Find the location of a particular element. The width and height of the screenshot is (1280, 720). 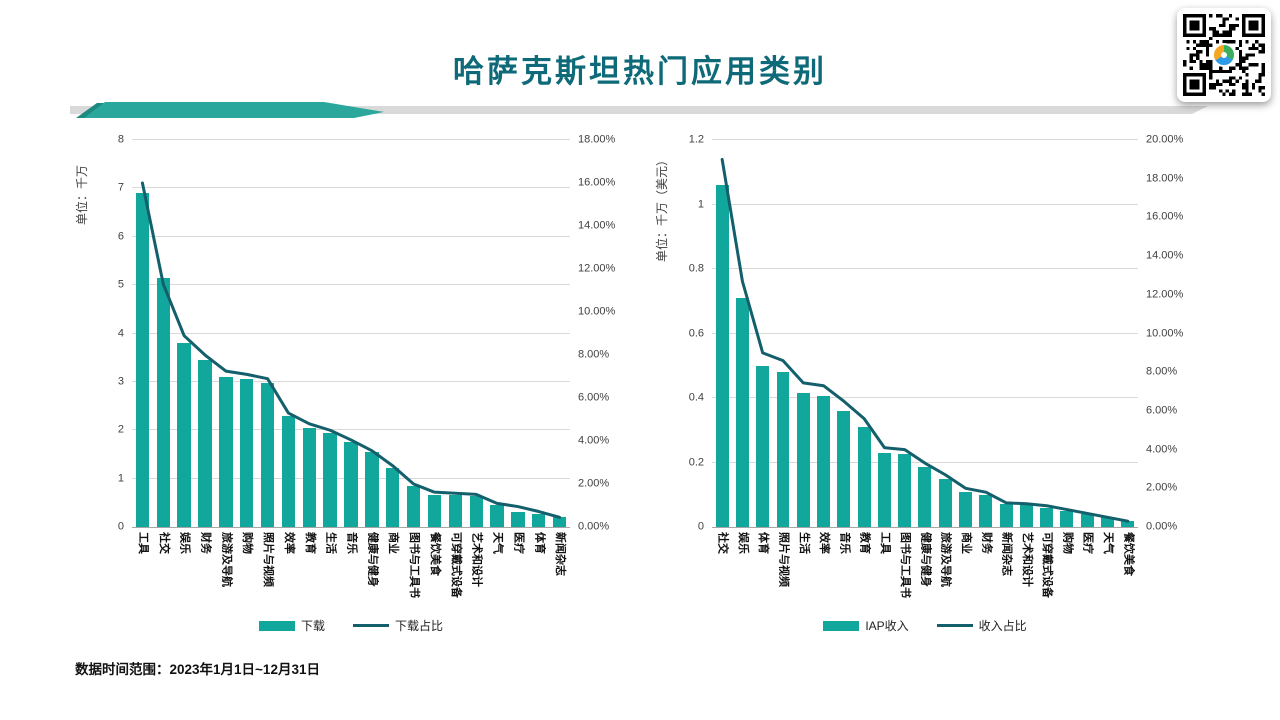

secondary-y-axis-tick-label: 0.00% is located at coordinates (1162, 526).